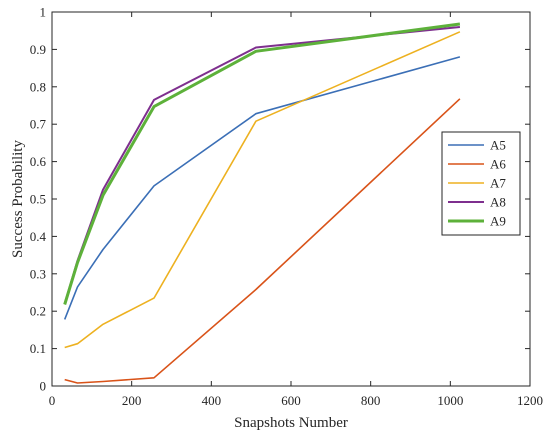 The height and width of the screenshot is (435, 550). Describe the element at coordinates (291, 400) in the screenshot. I see `x-tick-label: 600` at that location.